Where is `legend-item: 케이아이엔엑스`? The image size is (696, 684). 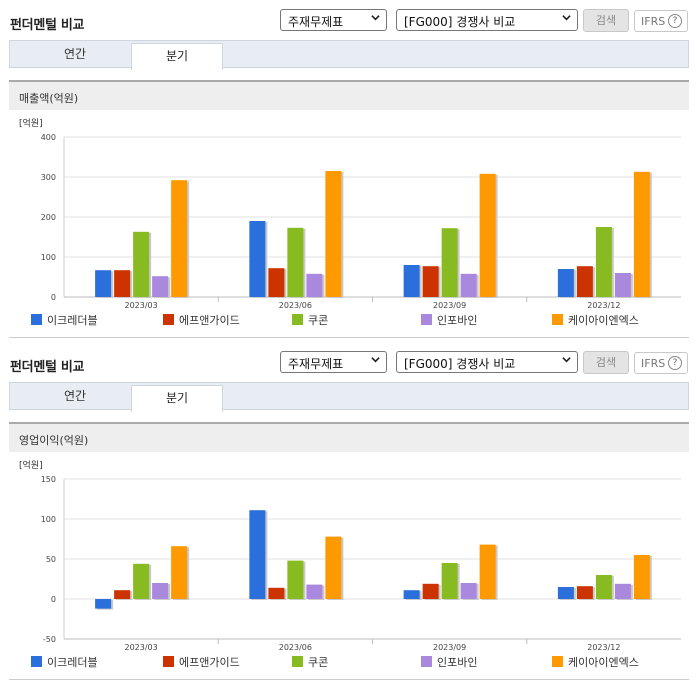
legend-item: 케이아이엔엑스 is located at coordinates (595, 662).